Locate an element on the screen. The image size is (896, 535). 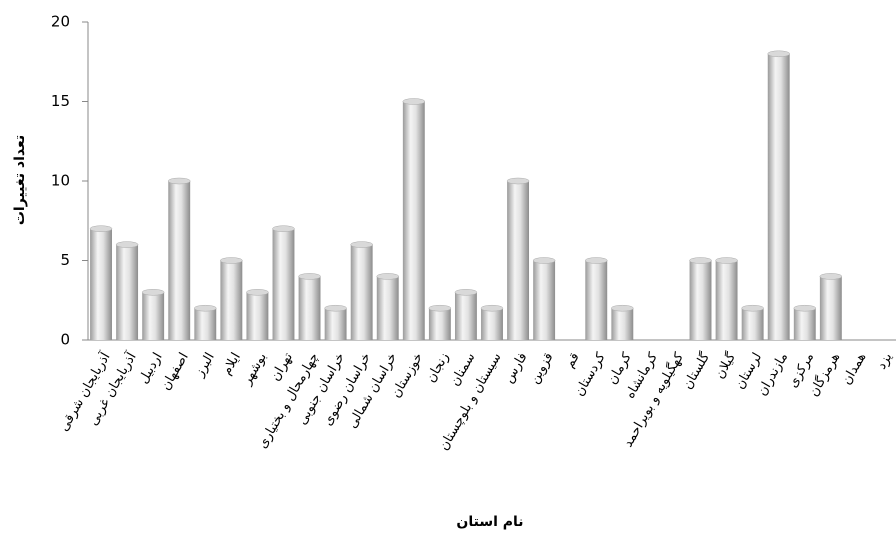
x-tick-label: البرز is located at coordinates (205, 365).